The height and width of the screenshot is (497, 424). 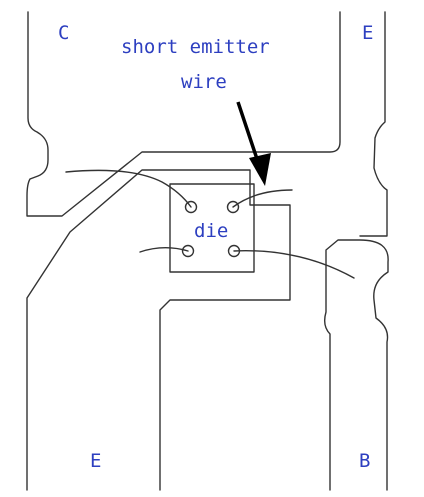 I want to click on base-lead-outline, so click(x=356, y=365).